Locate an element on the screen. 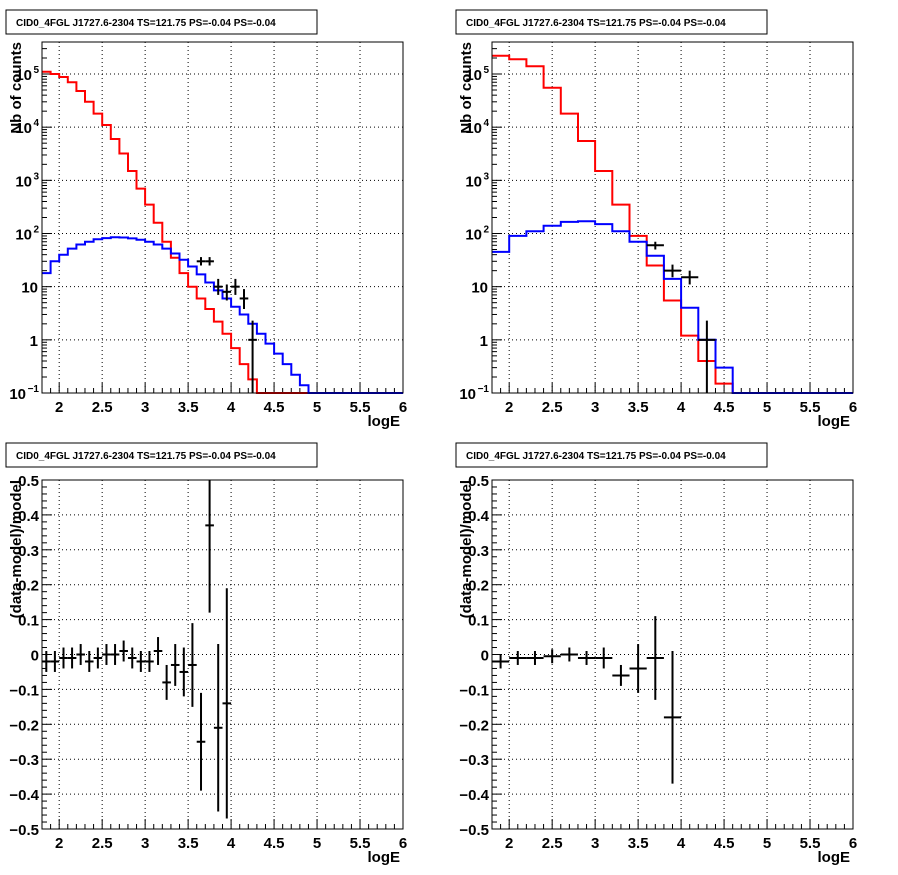 This screenshot has height=875, width=898. y-tick-exponent: 5 is located at coordinates (486, 70).